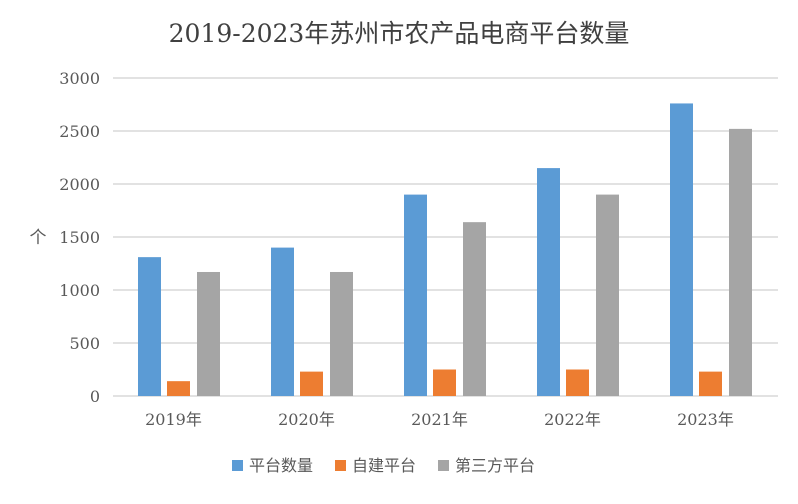 Image resolution: width=798 pixels, height=504 pixels. Describe the element at coordinates (173, 419) in the screenshot. I see `x-tick-label: 2019年` at that location.